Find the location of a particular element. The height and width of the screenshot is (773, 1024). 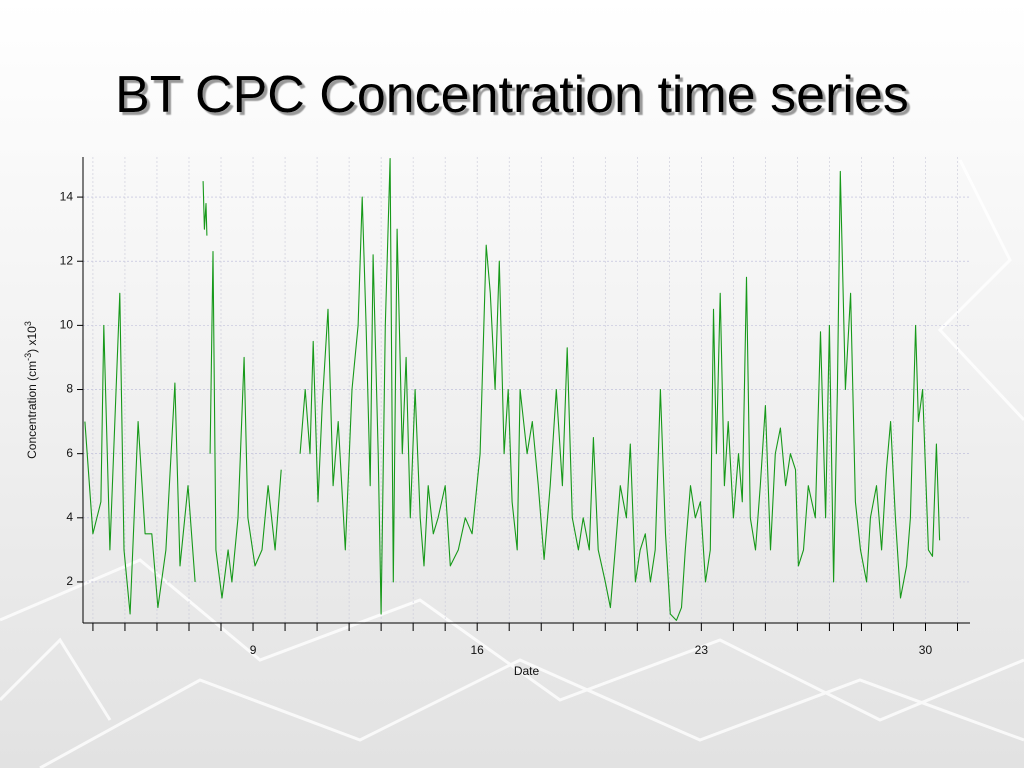

y-tick-label: 6 is located at coordinates (69, 453).